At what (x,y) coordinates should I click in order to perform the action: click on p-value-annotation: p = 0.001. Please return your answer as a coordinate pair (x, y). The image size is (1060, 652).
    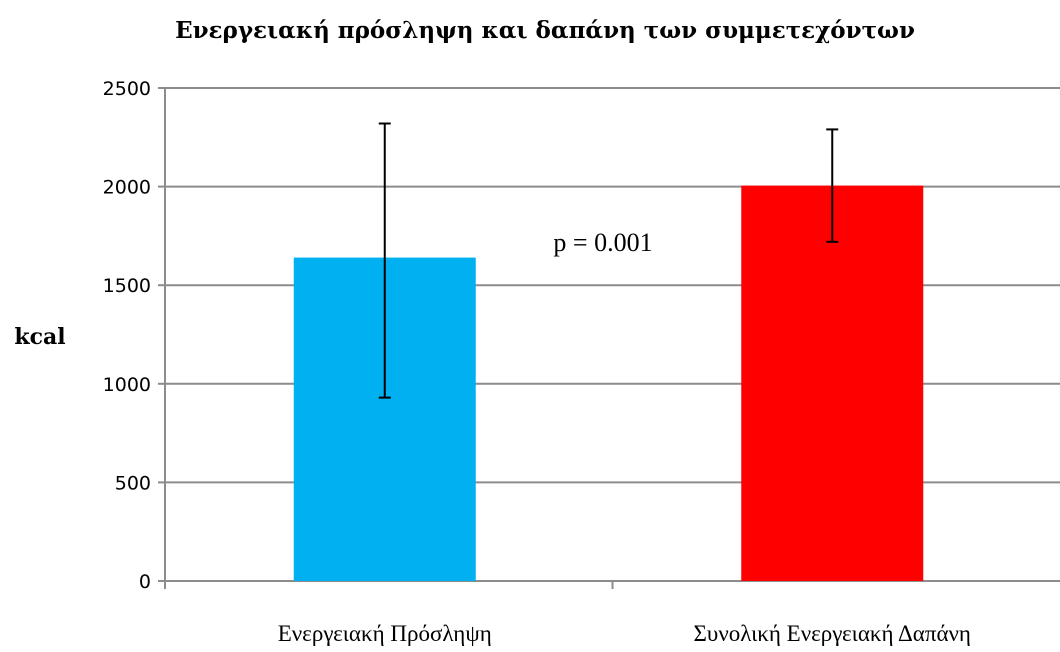
    Looking at the image, I should click on (602, 242).